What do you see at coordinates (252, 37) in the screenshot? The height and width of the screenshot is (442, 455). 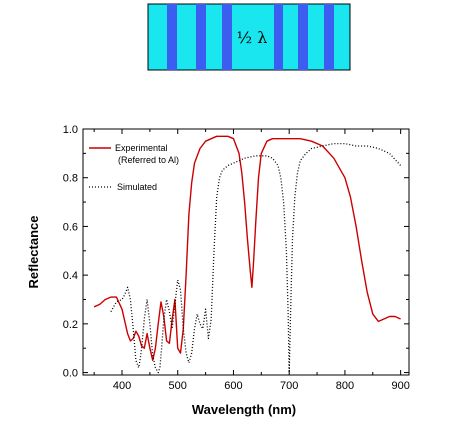 I see `stack-label: ½ λ` at bounding box center [252, 37].